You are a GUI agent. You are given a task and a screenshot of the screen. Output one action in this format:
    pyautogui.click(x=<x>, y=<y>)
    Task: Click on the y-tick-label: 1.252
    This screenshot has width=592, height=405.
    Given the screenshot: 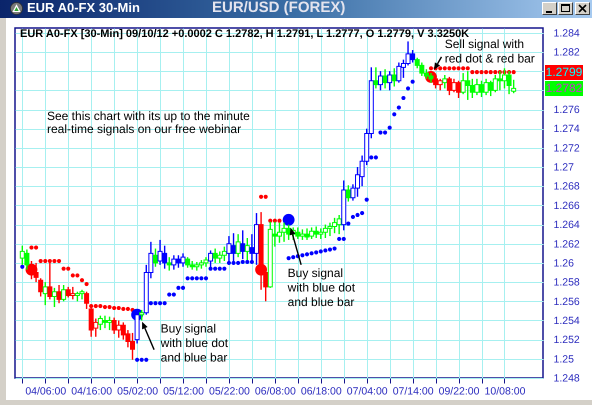 What is the action you would take?
    pyautogui.click(x=567, y=340)
    